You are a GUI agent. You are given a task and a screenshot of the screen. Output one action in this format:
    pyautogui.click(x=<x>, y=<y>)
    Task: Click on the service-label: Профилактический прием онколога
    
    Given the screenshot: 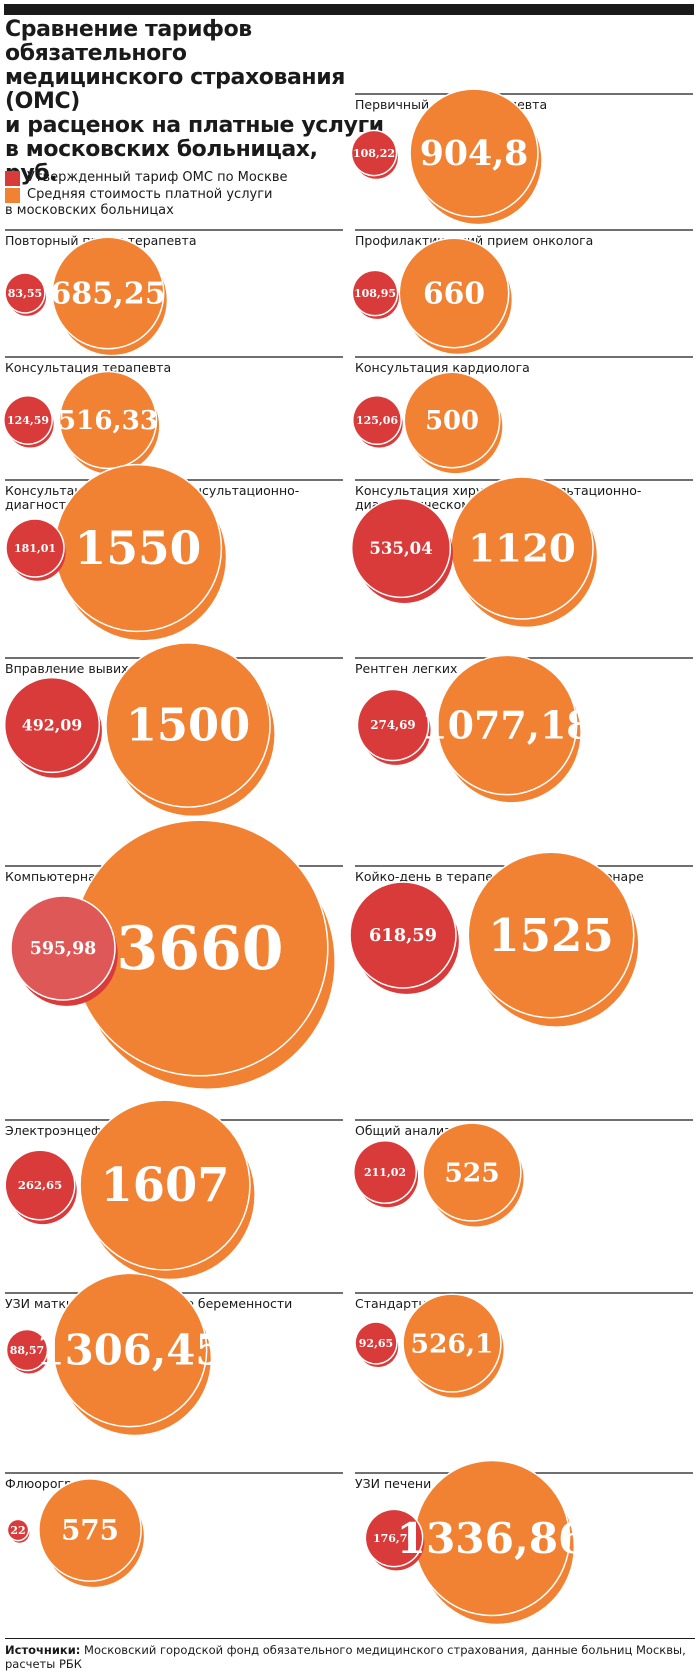 What is the action you would take?
    pyautogui.click(x=474, y=240)
    